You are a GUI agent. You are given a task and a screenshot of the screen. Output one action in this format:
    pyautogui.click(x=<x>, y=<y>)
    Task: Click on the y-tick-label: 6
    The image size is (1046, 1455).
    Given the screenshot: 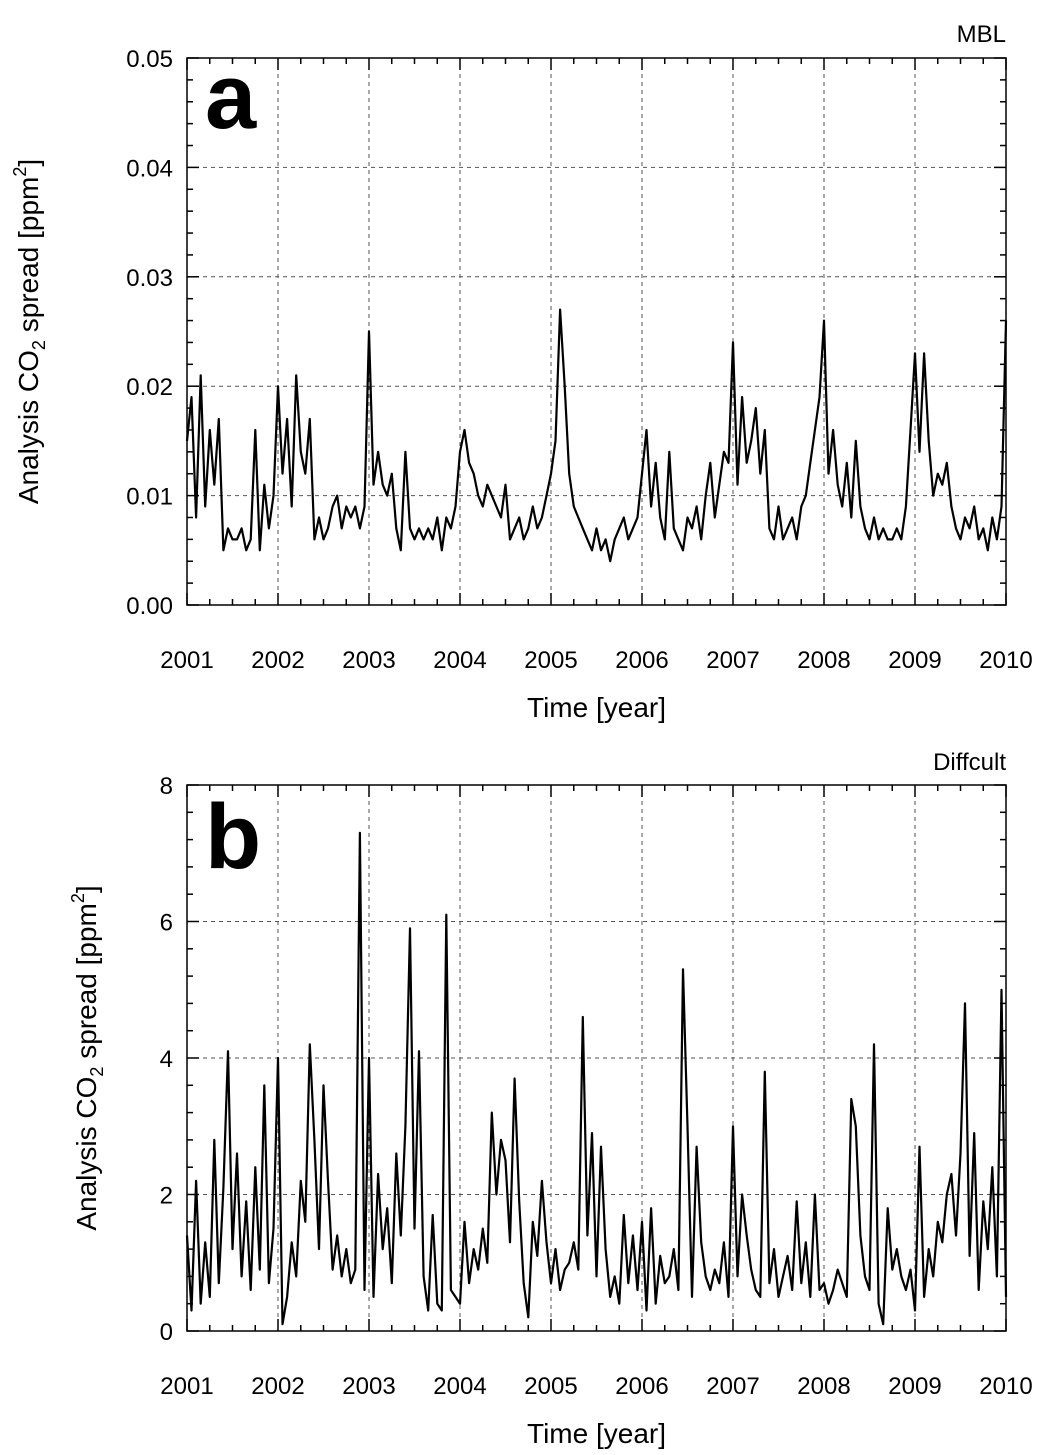 What is the action you would take?
    pyautogui.click(x=166, y=923)
    